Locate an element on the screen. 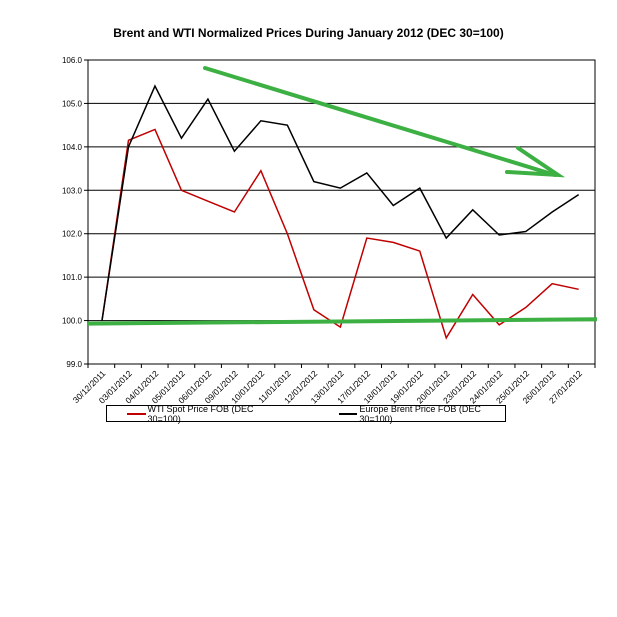 This screenshot has height=617, width=617. trend-arrow-head is located at coordinates (535, 162).